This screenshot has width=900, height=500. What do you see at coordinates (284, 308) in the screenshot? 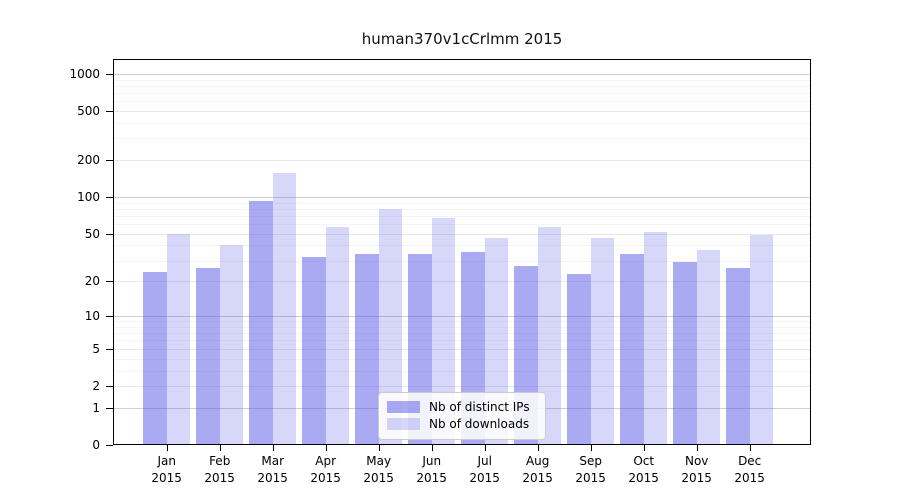
I see `bar-downloads-mar` at bounding box center [284, 308].